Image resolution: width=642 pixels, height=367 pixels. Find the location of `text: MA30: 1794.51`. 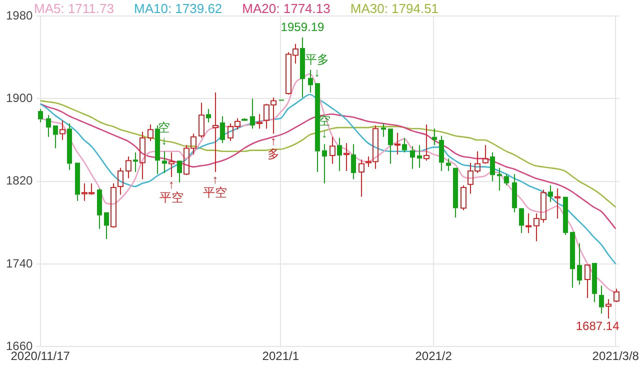

text: MA30: 1794.51 is located at coordinates (394, 8).